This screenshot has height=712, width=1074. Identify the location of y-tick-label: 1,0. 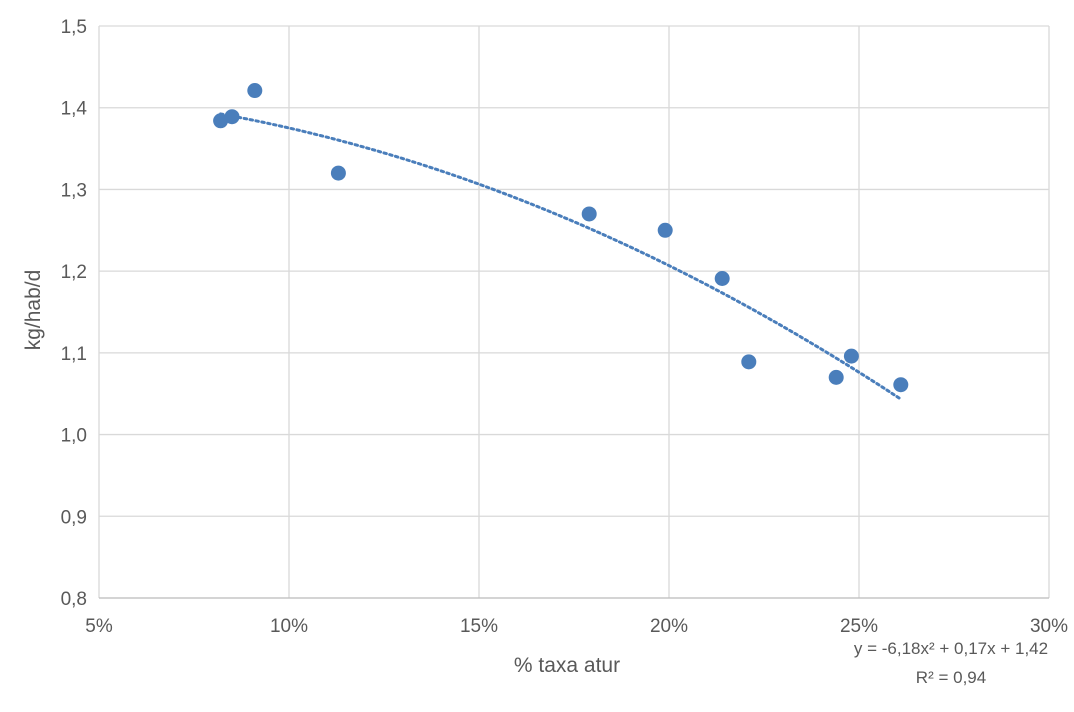
(74, 436).